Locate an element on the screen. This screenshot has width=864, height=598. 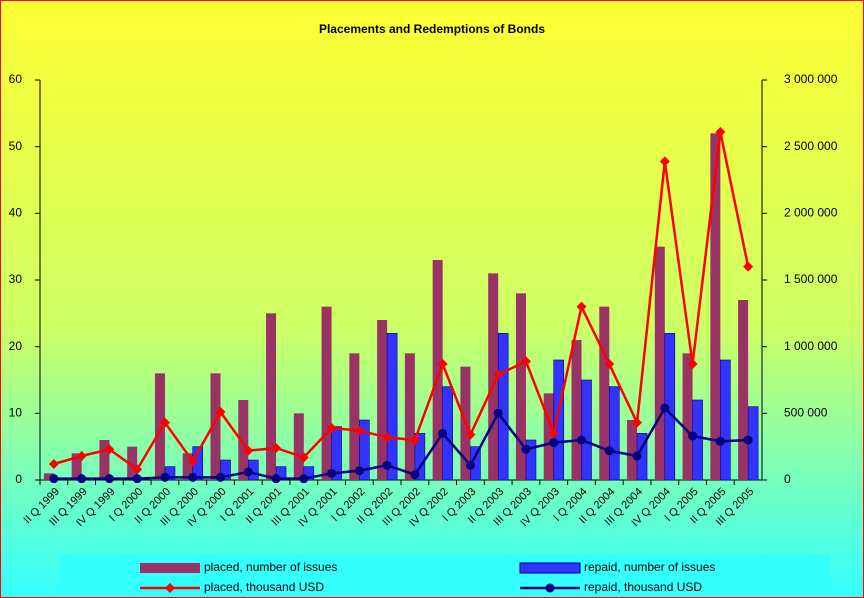
legend-label: placed, thousand USD is located at coordinates (264, 587).